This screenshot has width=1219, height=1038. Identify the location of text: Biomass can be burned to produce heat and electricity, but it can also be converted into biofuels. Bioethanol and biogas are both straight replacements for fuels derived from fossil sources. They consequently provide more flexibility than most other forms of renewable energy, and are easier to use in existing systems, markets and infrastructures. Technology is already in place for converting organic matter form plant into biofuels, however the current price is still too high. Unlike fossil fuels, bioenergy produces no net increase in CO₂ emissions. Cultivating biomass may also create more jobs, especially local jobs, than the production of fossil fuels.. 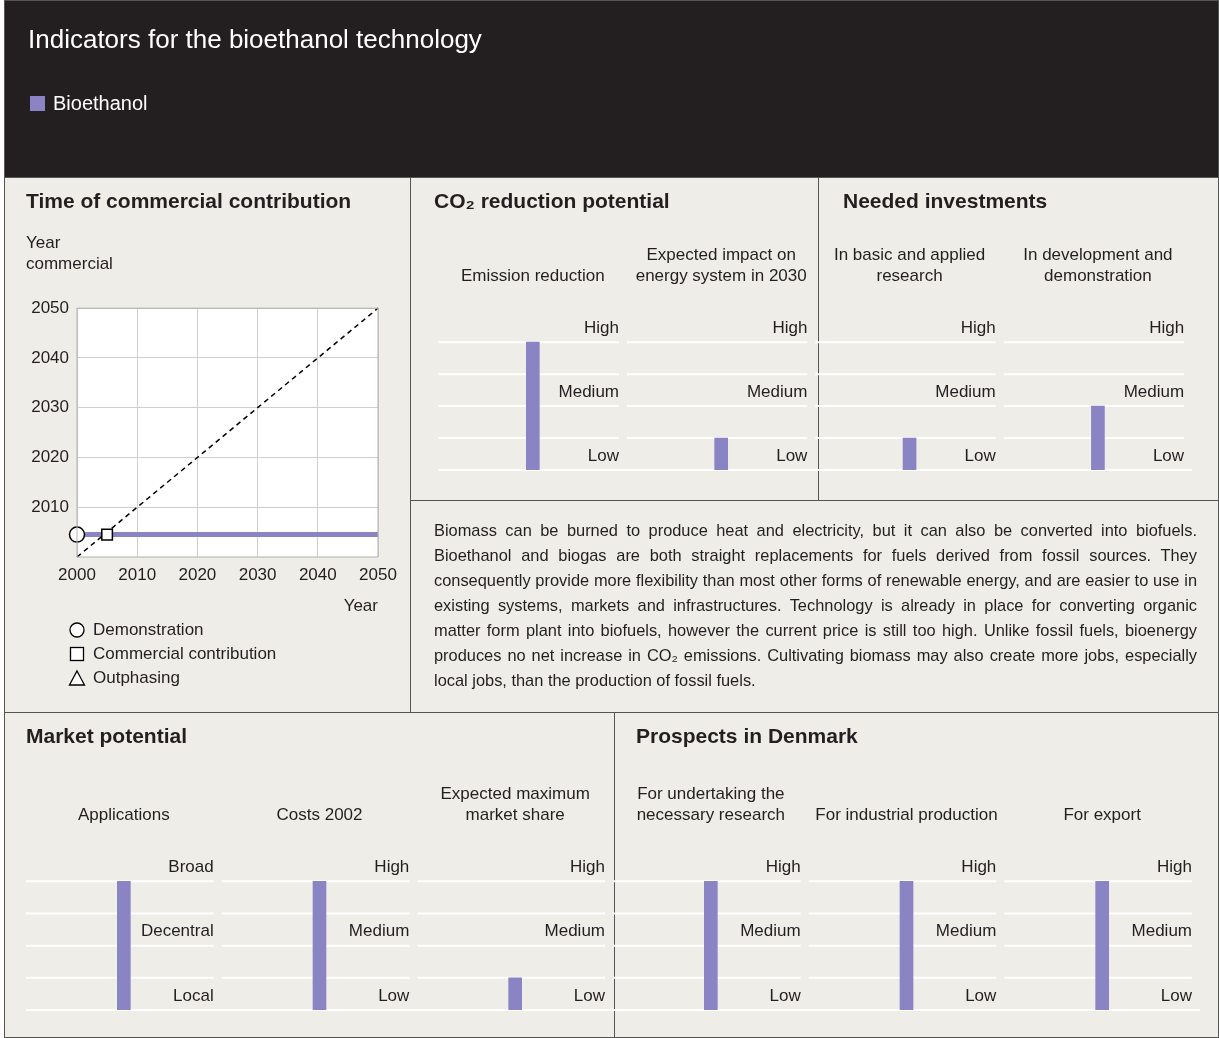
(815, 605).